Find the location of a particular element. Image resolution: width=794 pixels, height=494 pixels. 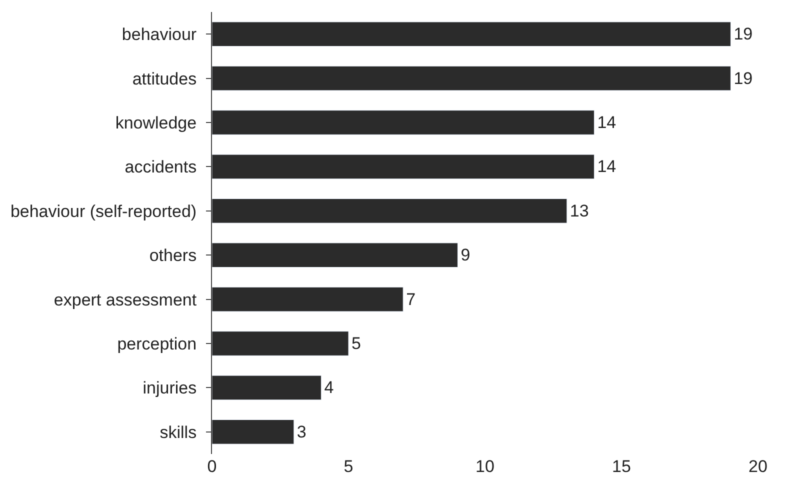

y-tick-label: behaviour is located at coordinates (159, 34).